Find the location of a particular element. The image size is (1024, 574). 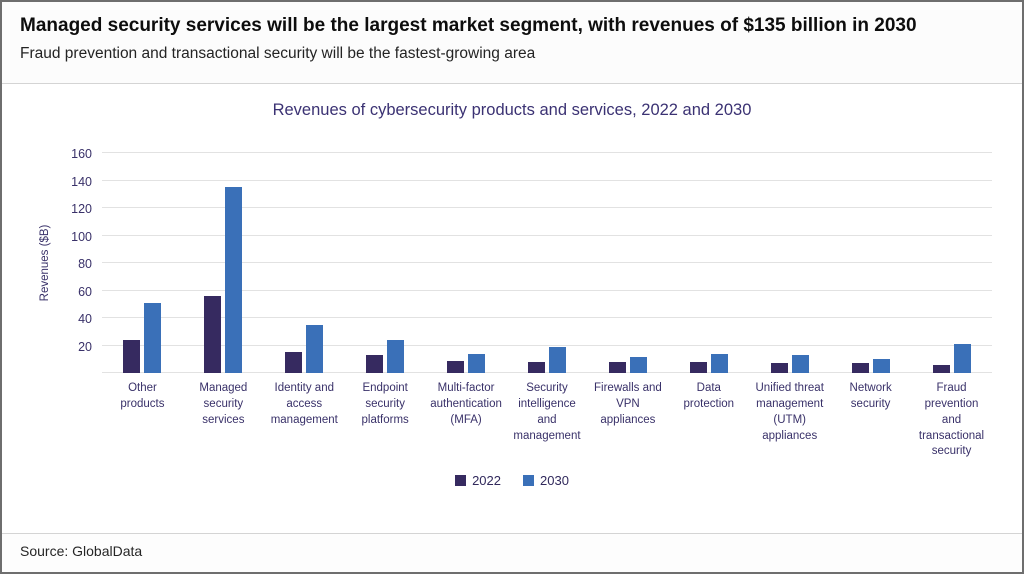

x-axis-label-10: Network security is located at coordinates (870, 396).